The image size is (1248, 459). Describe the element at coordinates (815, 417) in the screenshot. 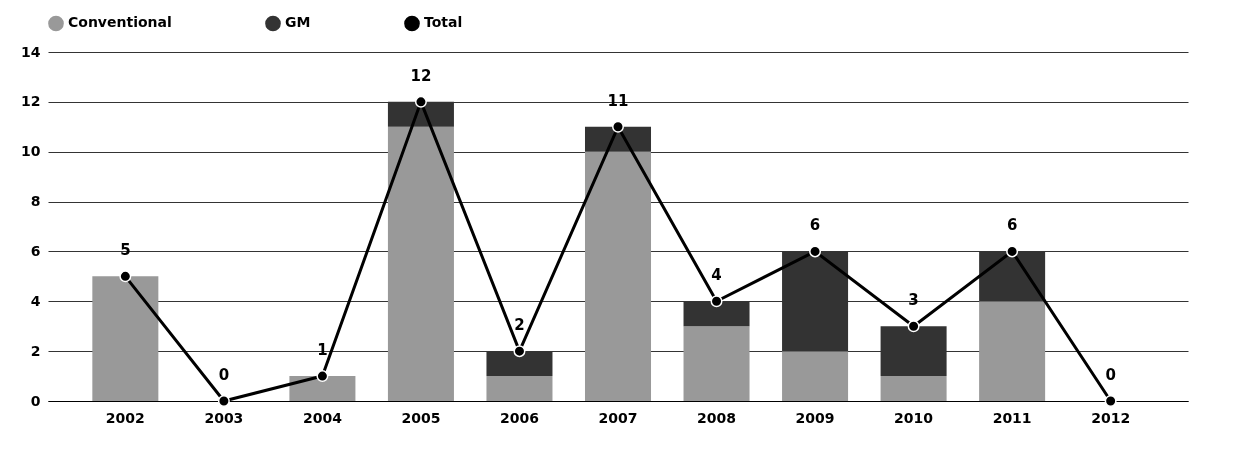

I see `x-tick-label: 2009` at that location.